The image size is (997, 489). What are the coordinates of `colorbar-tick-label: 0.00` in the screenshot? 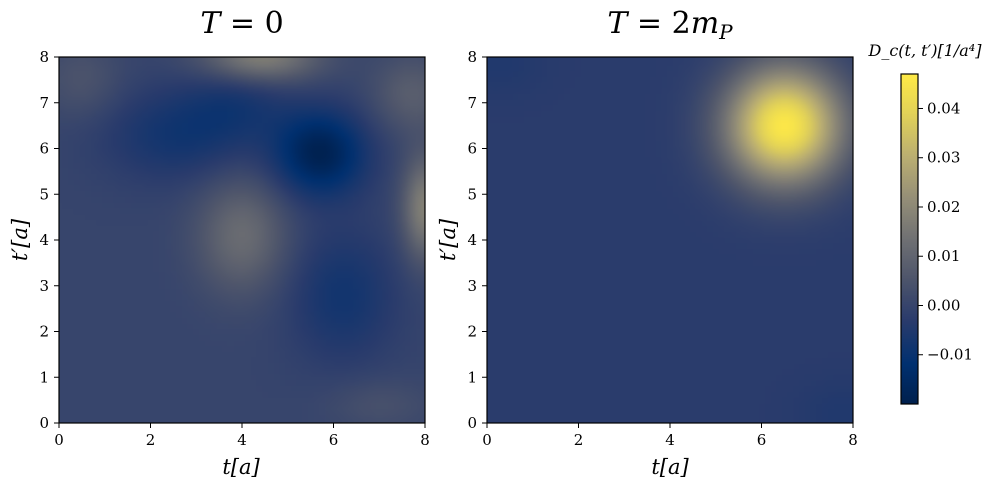 It's located at (943, 305).